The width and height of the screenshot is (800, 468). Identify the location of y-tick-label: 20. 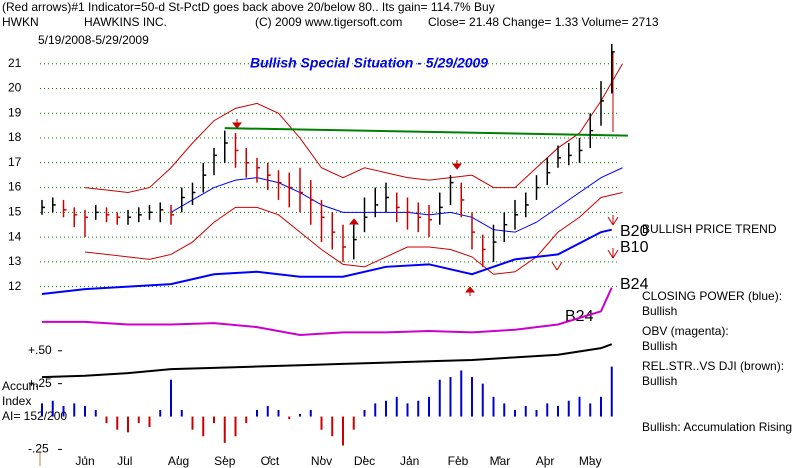
(15, 88).